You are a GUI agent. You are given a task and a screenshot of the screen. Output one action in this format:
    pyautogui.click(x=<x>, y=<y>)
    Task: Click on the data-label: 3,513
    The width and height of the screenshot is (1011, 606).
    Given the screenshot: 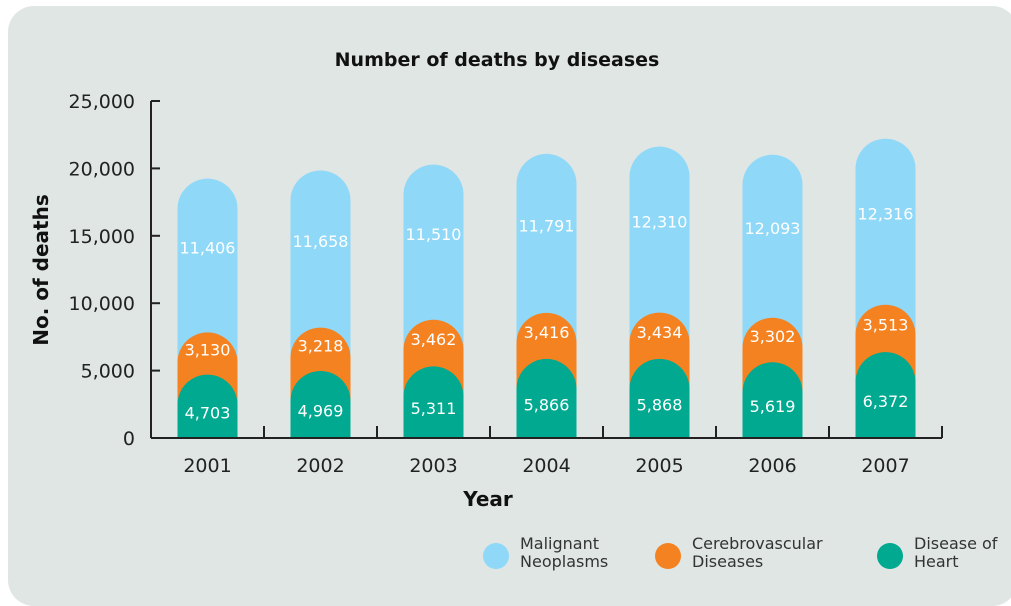 What is the action you would take?
    pyautogui.click(x=886, y=324)
    